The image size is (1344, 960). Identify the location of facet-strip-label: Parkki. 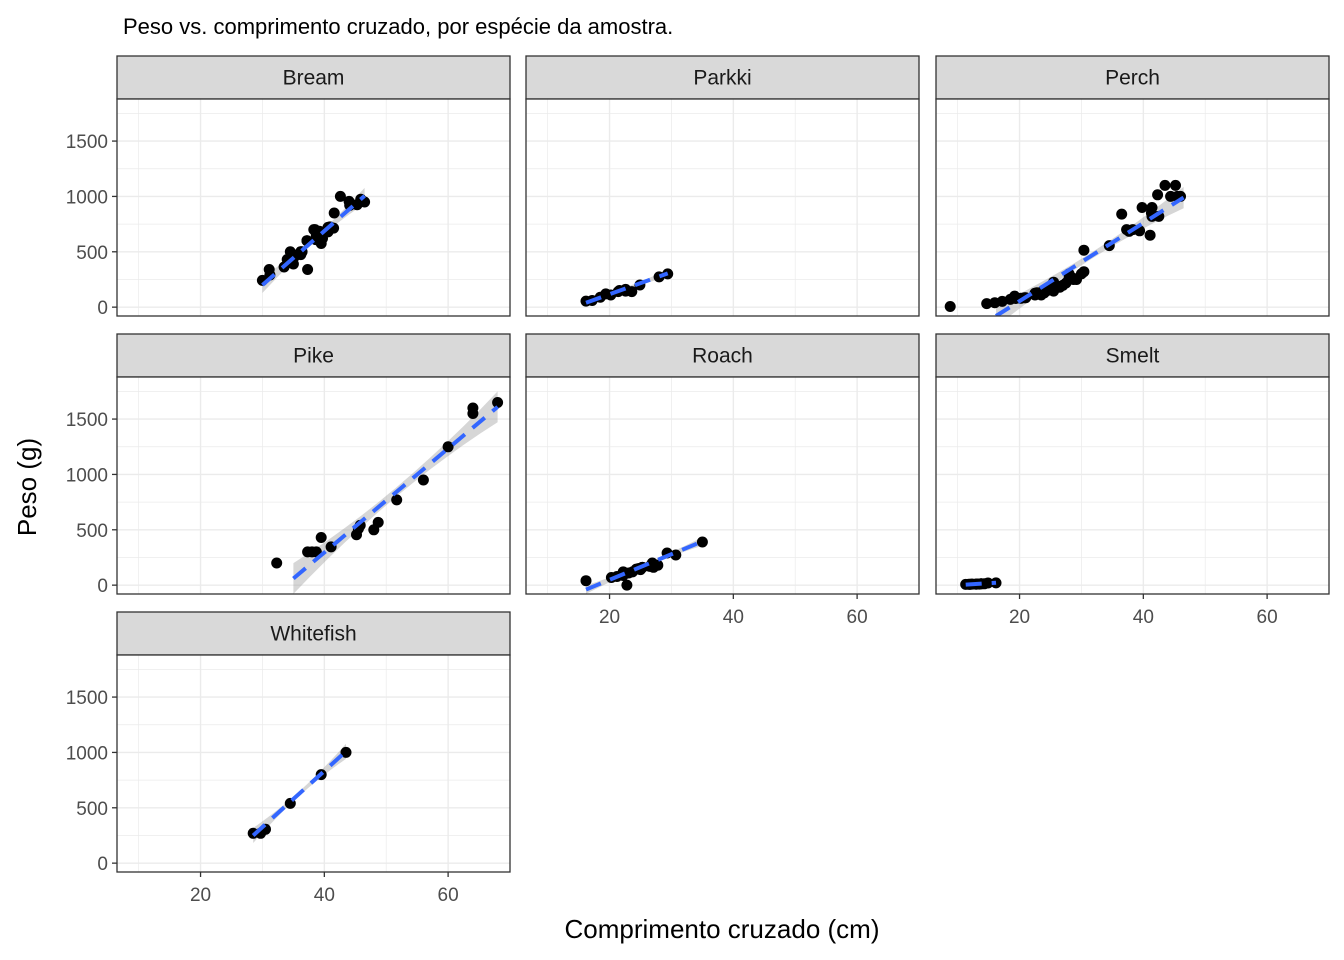
(722, 78).